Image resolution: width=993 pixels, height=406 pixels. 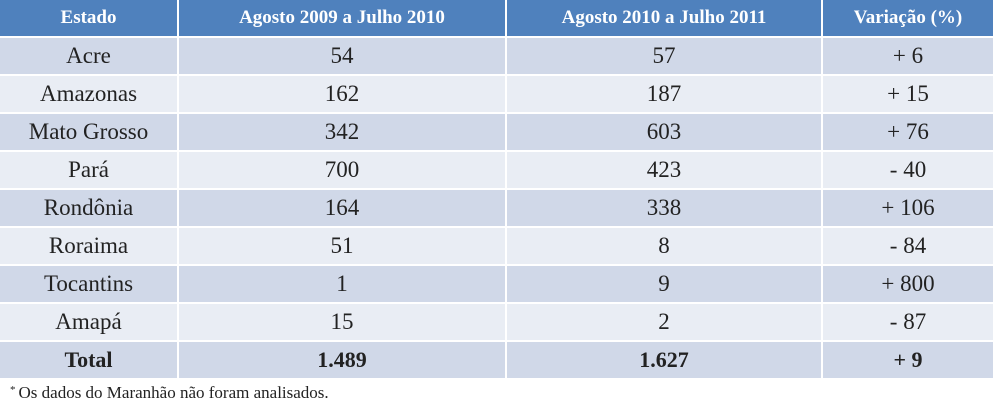 I want to click on cell-value-2010-2011: 423, so click(x=664, y=169).